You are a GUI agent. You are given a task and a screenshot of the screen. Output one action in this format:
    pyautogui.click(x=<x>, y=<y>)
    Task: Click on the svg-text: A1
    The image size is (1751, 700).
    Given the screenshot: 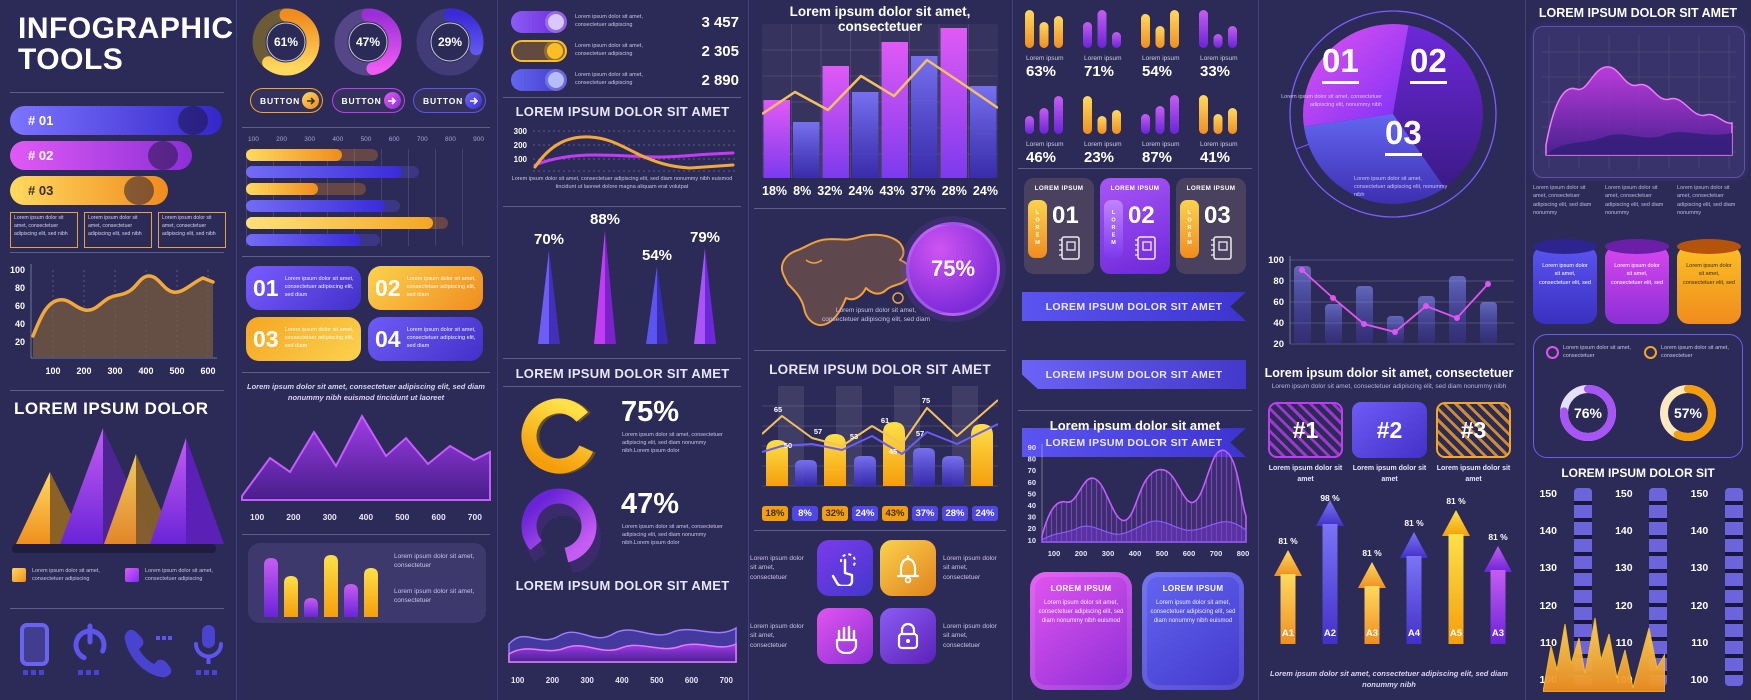 What is the action you would take?
    pyautogui.click(x=1288, y=633)
    